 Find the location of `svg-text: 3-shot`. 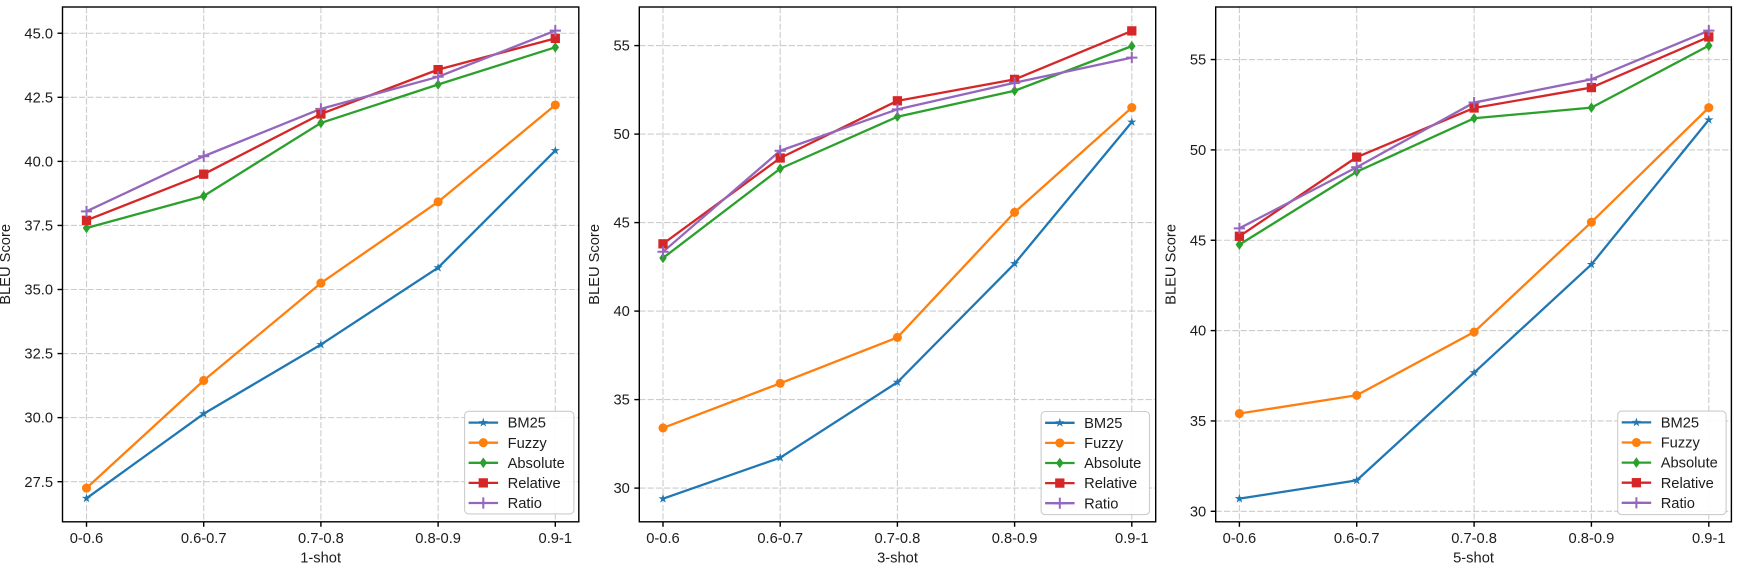

svg-text: 3-shot is located at coordinates (897, 558).